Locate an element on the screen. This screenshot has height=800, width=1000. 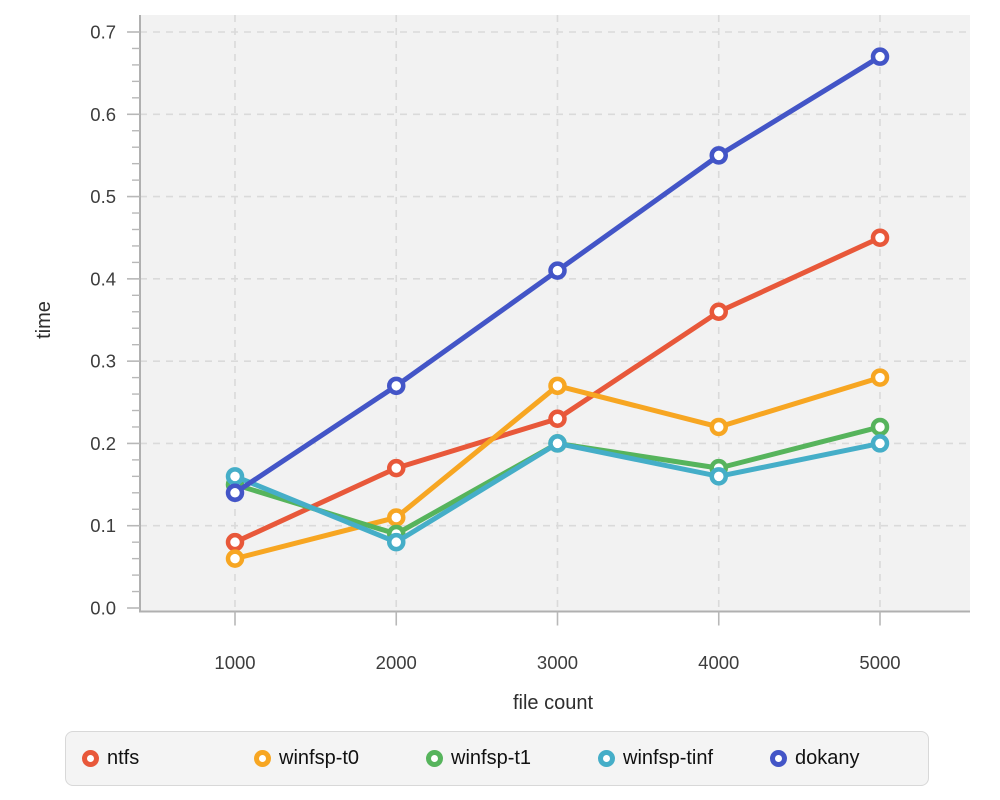
y-tick-label: 0.5 is located at coordinates (103, 196).